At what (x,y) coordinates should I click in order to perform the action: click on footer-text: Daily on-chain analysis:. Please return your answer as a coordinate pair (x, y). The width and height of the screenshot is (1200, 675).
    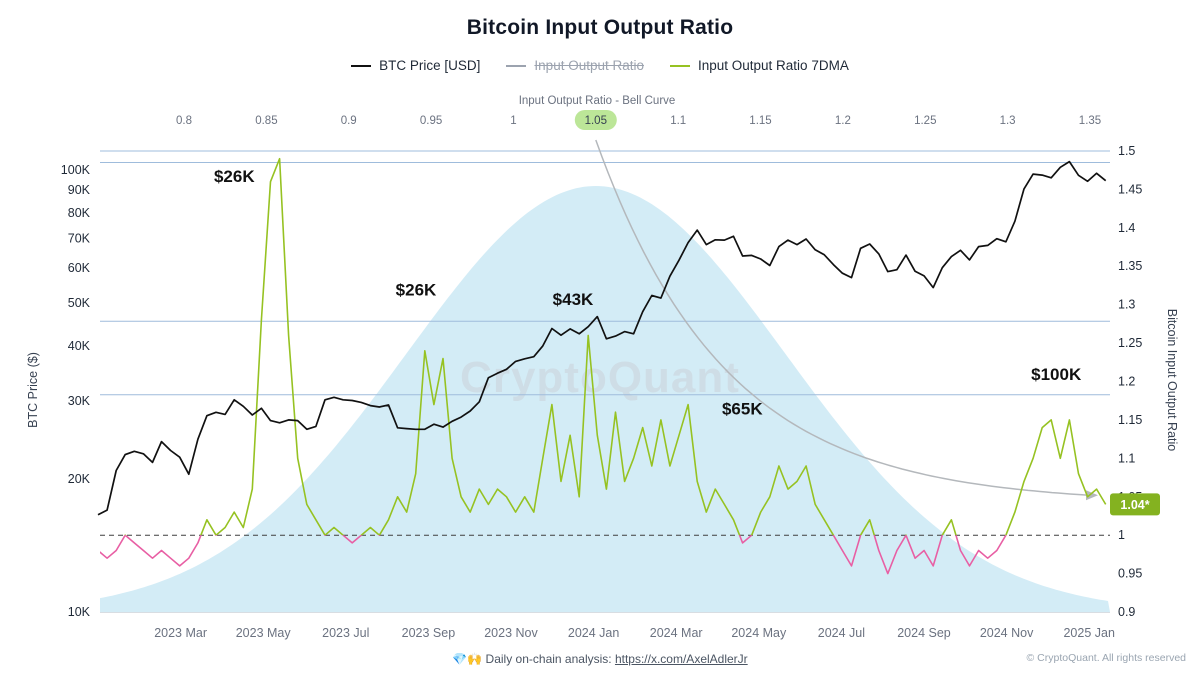
    Looking at the image, I should click on (548, 659).